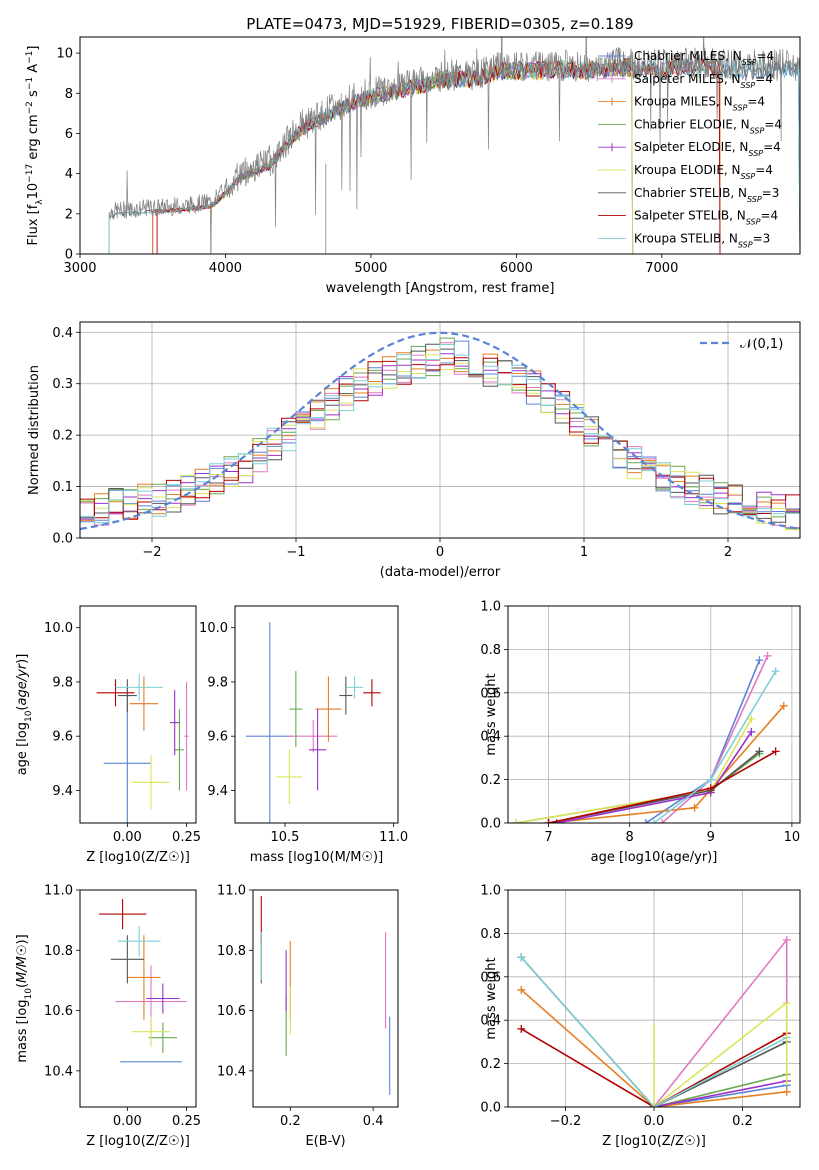 The height and width of the screenshot is (1170, 819). What do you see at coordinates (373, 1121) in the screenshot?
I see `x-tick-label: 0.4` at bounding box center [373, 1121].